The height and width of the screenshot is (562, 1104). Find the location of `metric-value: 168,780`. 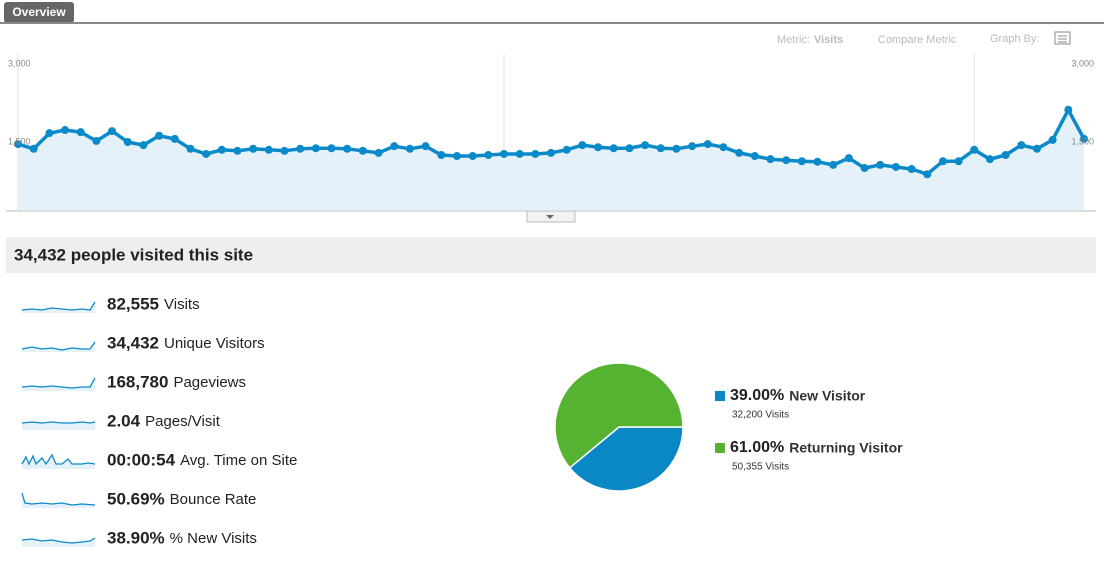

metric-value: 168,780 is located at coordinates (137, 381).